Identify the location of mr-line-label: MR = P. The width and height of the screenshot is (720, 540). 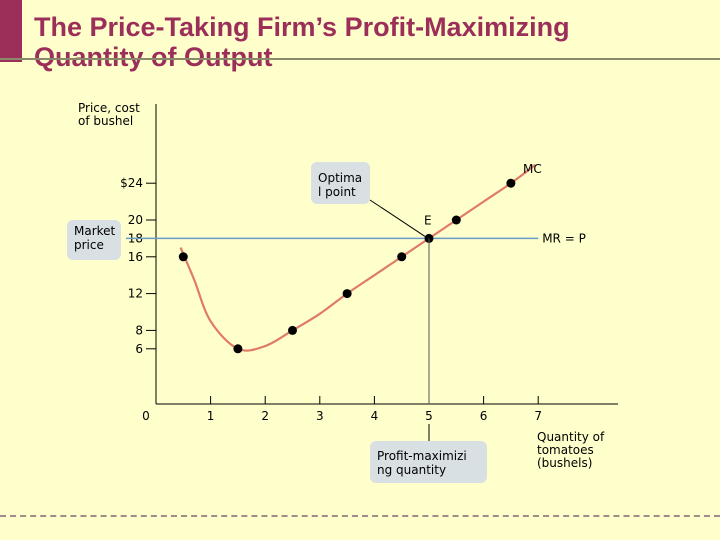
(564, 238).